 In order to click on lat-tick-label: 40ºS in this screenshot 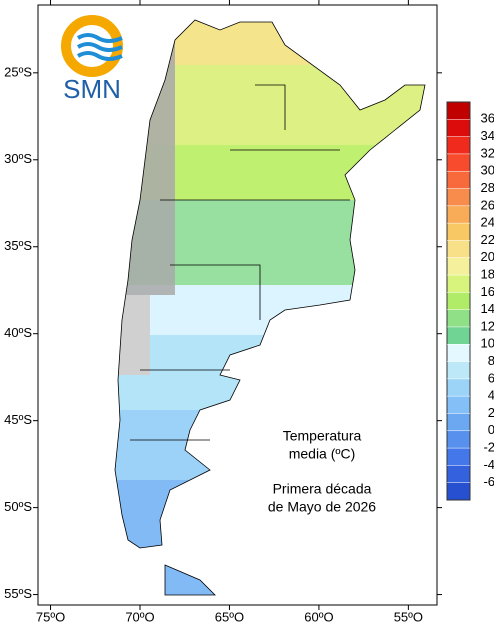, I will do `click(18, 332)`.